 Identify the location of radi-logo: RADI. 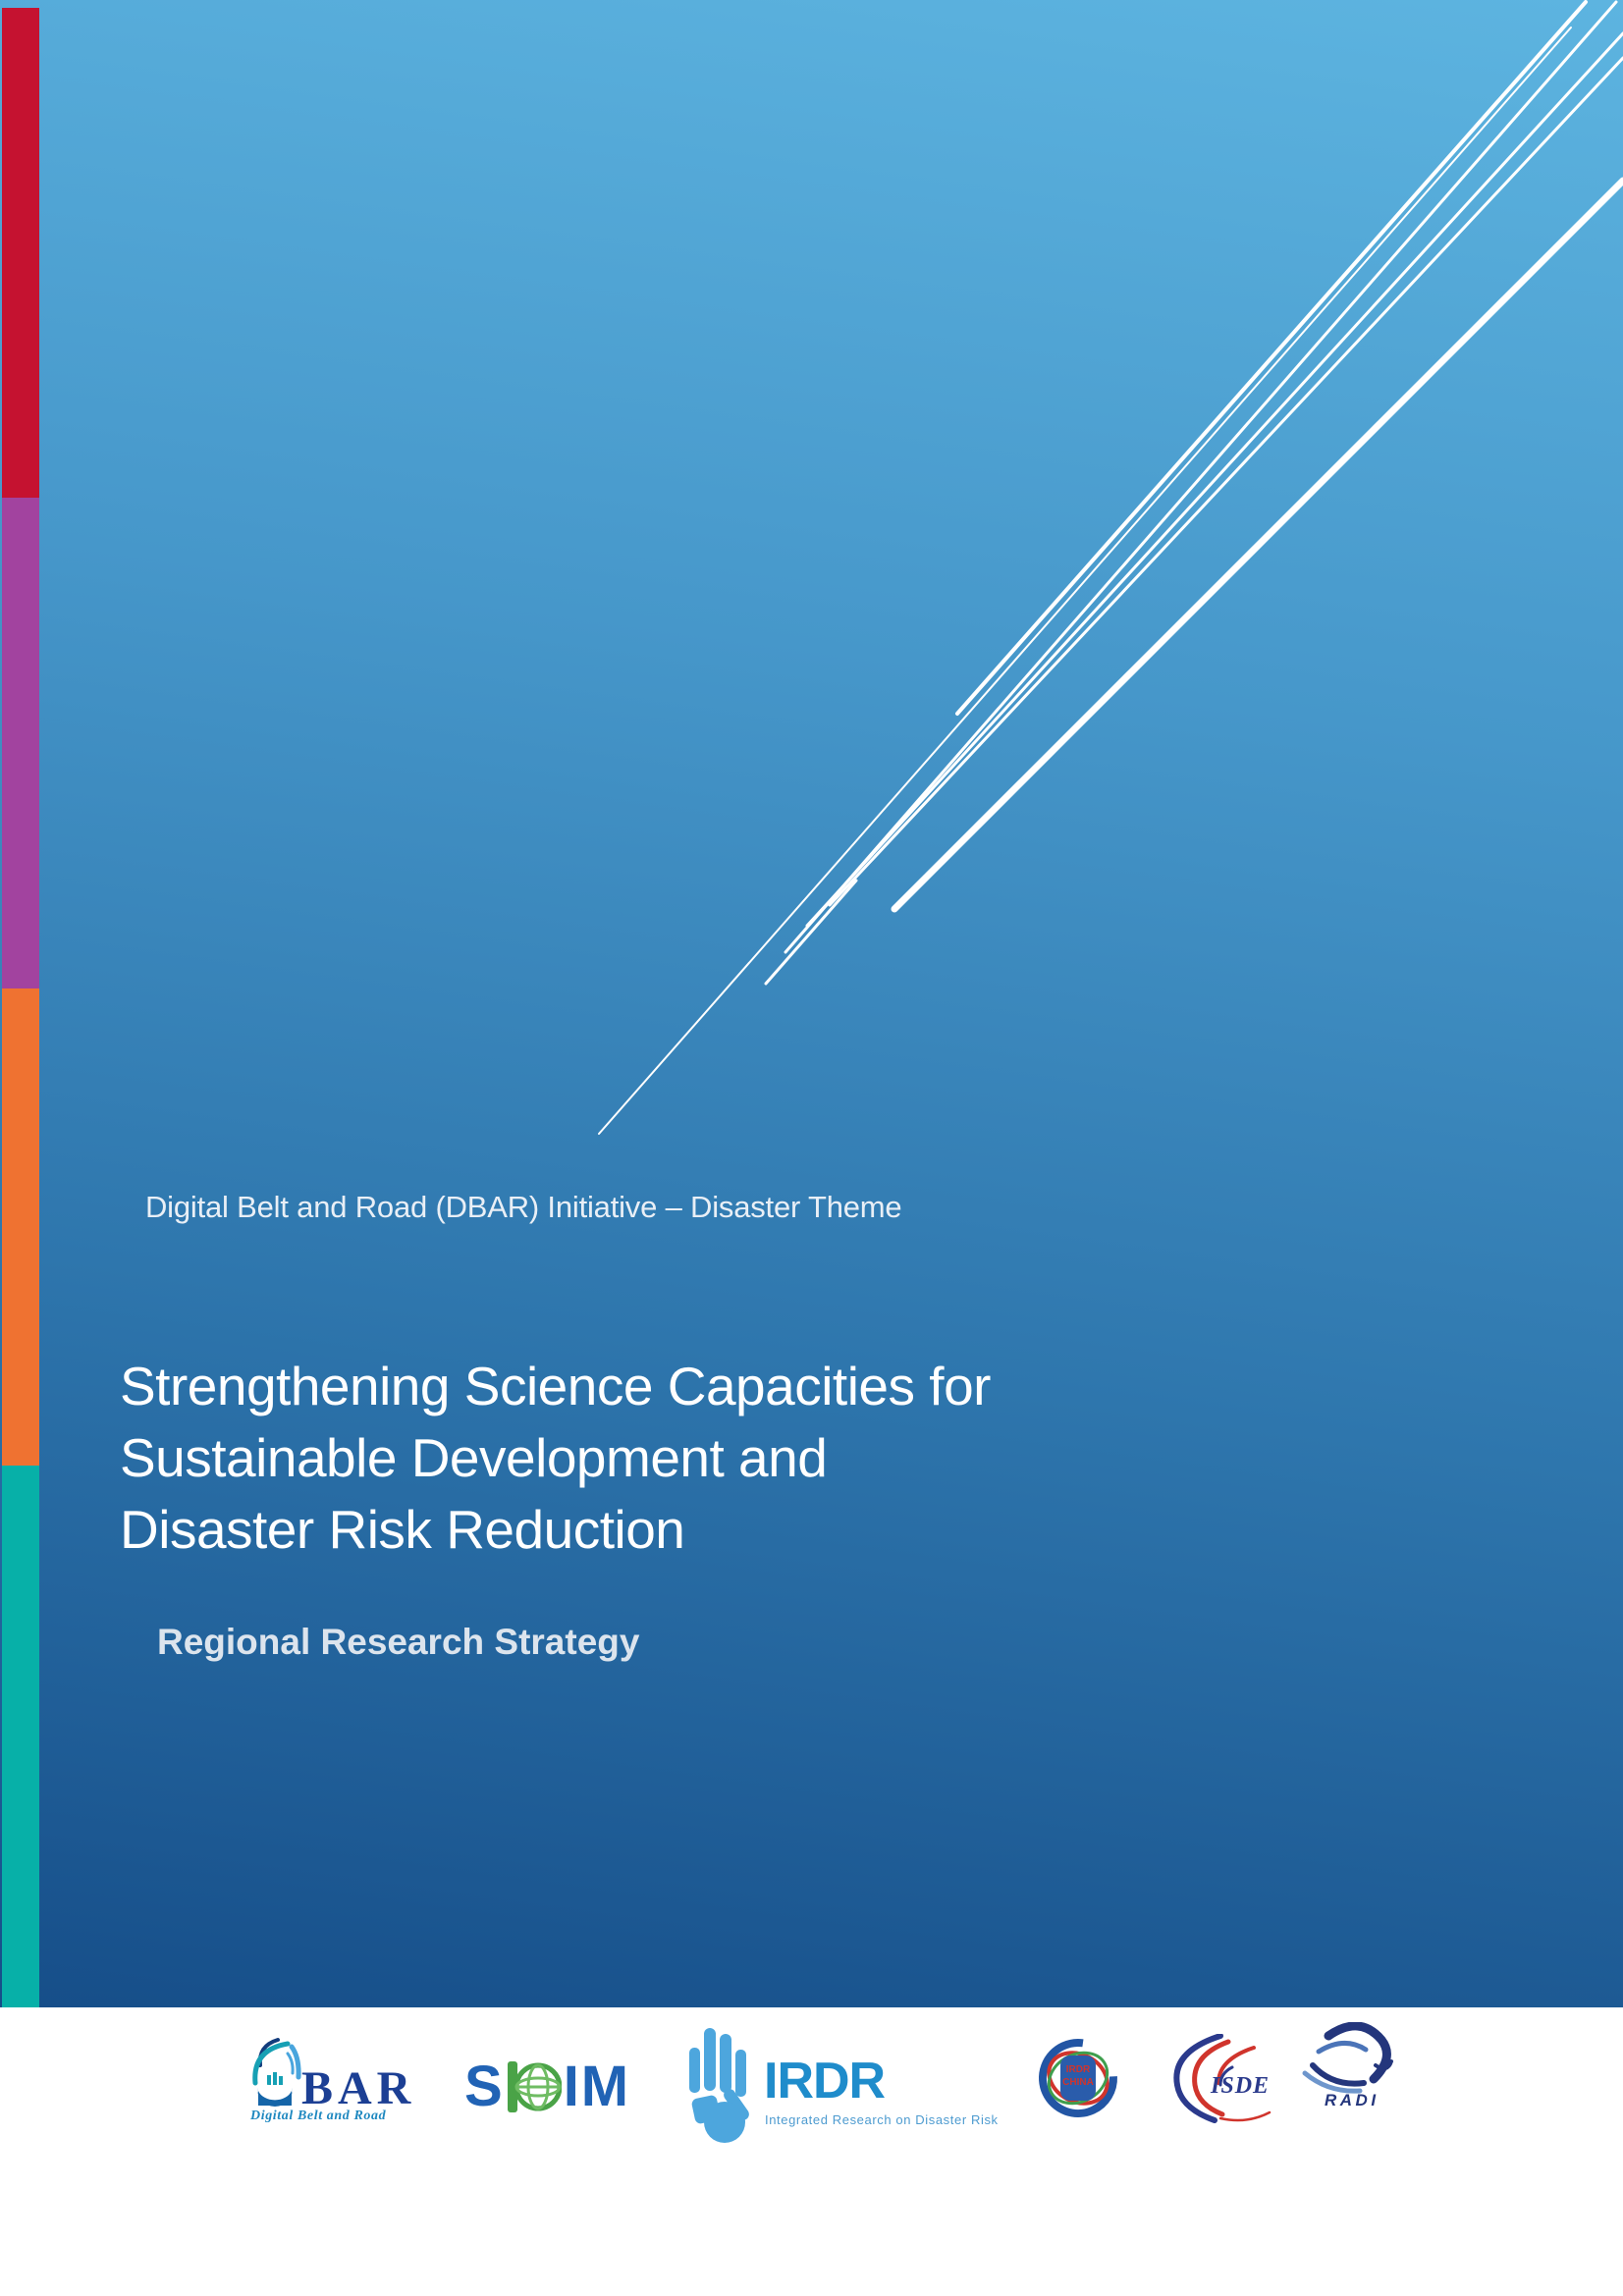
(1353, 2068).